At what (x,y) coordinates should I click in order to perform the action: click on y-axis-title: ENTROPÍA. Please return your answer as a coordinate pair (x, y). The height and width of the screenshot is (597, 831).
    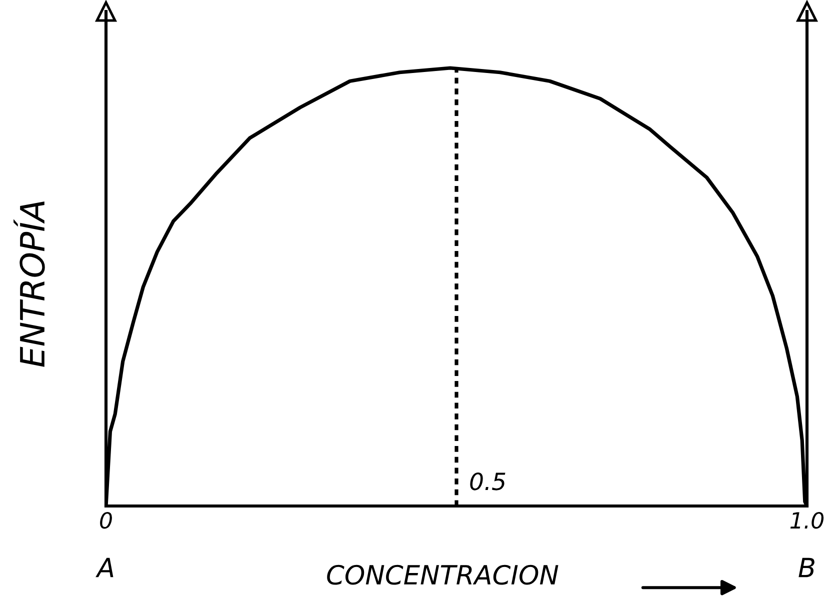
    Looking at the image, I should click on (29, 284).